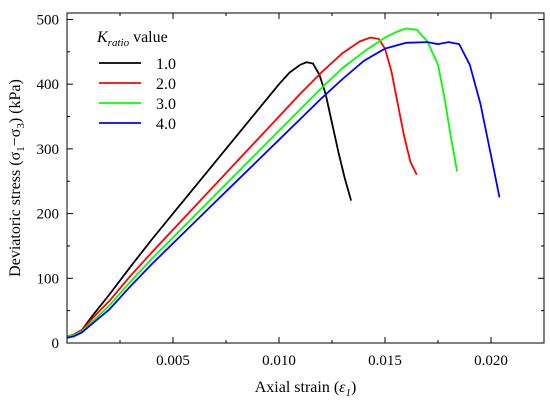 The width and height of the screenshot is (550, 402). I want to click on legend-title: Kratio value, so click(132, 39).